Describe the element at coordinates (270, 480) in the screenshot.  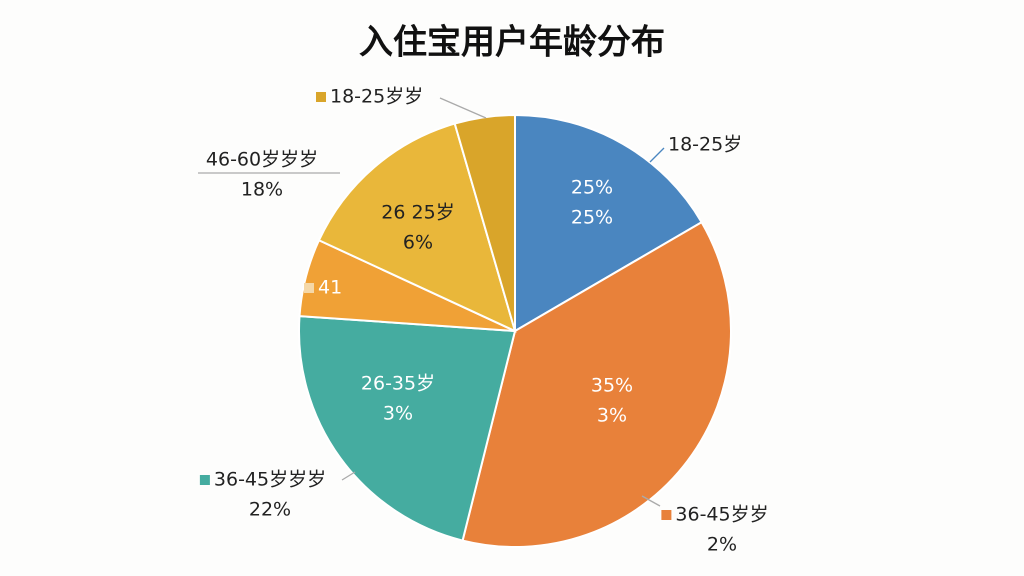
I see `annotation: 36-45岁岁岁` at that location.